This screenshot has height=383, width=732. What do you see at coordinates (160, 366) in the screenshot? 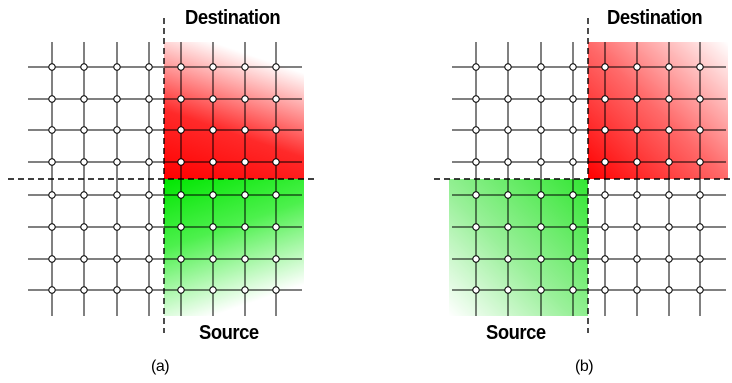
I see `caption-a: (a)` at bounding box center [160, 366].